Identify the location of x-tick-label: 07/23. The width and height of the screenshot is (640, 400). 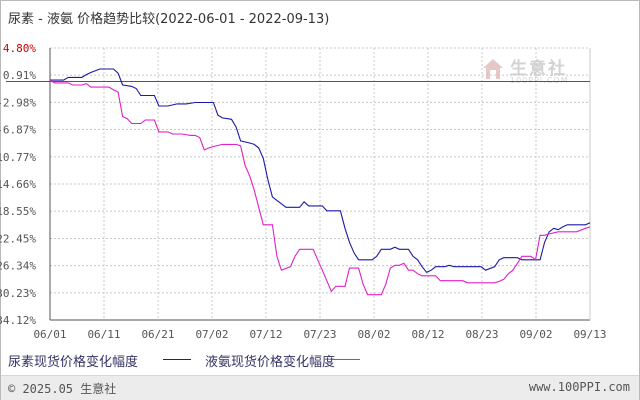
(319, 334).